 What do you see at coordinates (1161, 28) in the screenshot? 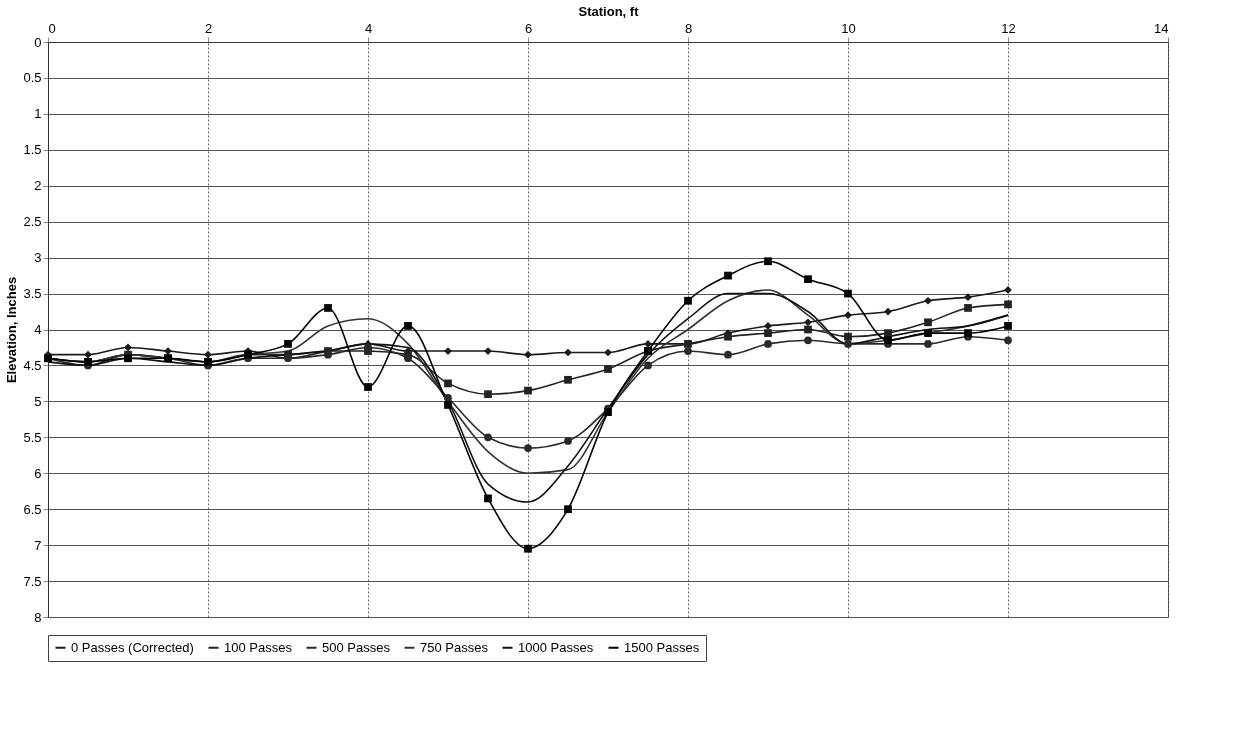
I see `x-tick-label: 14` at bounding box center [1161, 28].